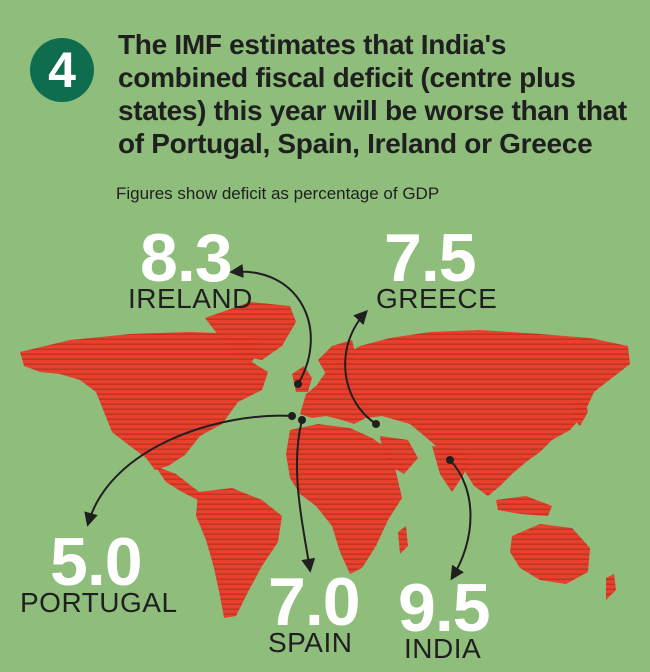  Describe the element at coordinates (180, 483) in the screenshot. I see `landmass-central-america` at that location.